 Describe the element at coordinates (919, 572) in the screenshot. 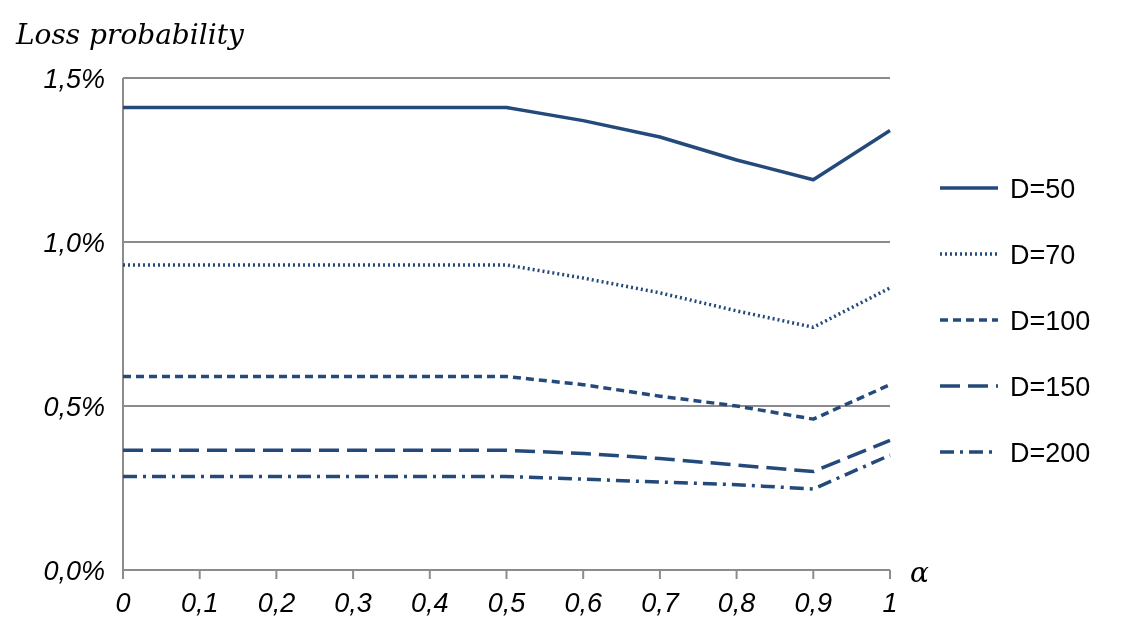

I see `x-axis-title: α` at that location.